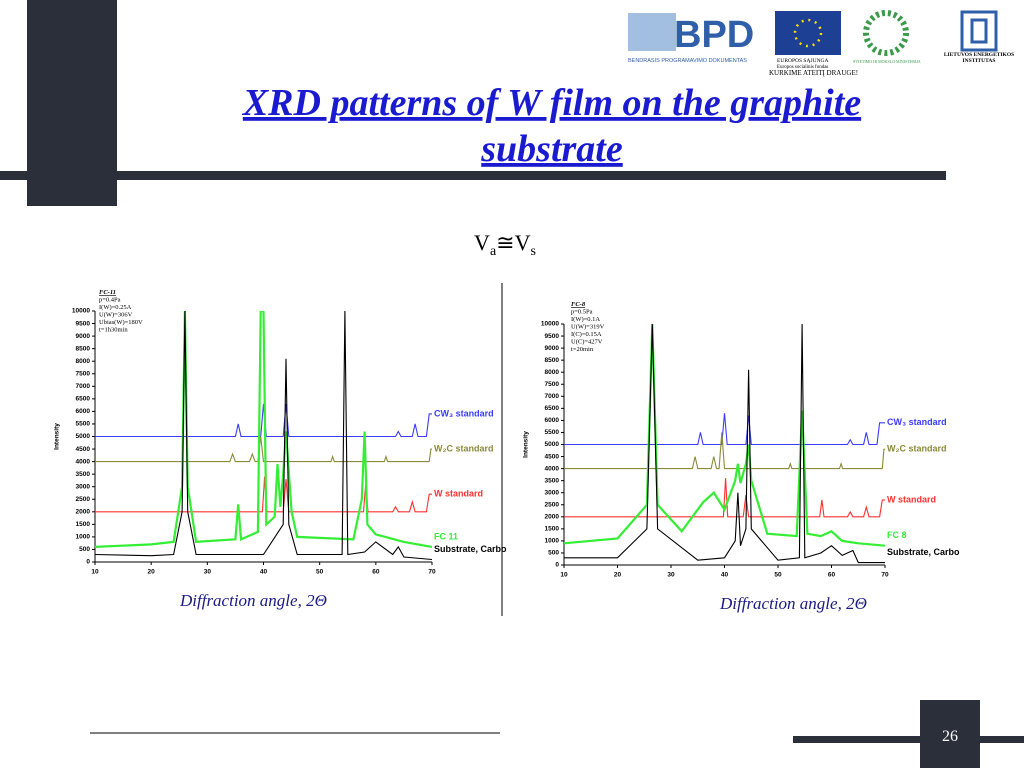  Describe the element at coordinates (110, 300) in the screenshot. I see `annotation: p=0.4Pa` at that location.